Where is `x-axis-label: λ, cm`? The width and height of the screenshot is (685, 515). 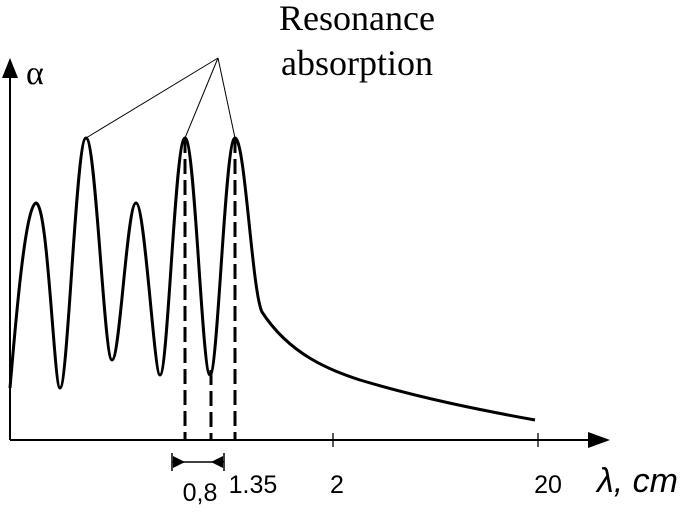
x-axis-label: λ, cm is located at coordinates (636, 481).